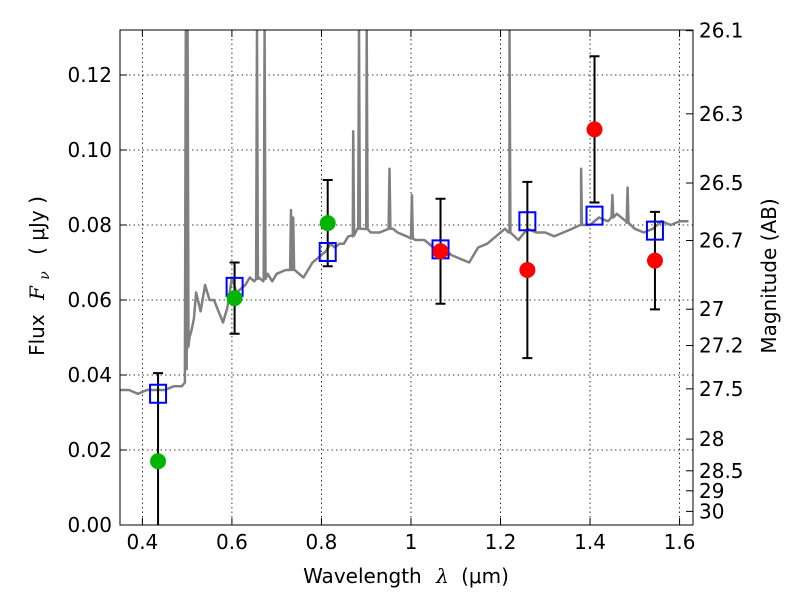 This screenshot has height=600, width=800. What do you see at coordinates (442, 576) in the screenshot?
I see `x-axis-symbol: λ` at bounding box center [442, 576].